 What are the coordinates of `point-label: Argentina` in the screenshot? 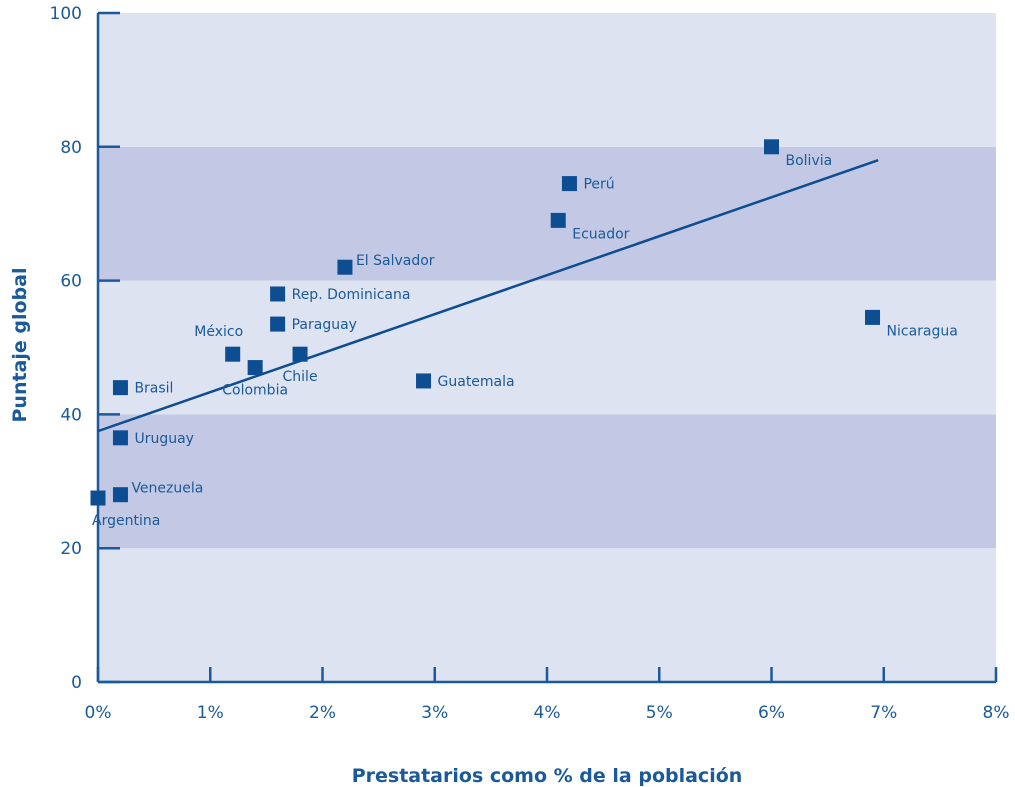 It's located at (126, 521).